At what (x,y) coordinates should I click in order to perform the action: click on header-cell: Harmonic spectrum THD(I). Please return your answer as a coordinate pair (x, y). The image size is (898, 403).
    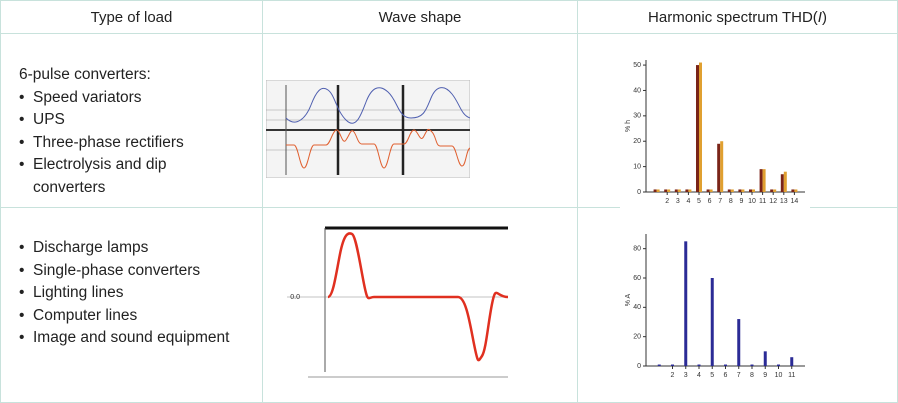
    Looking at the image, I should click on (737, 17).